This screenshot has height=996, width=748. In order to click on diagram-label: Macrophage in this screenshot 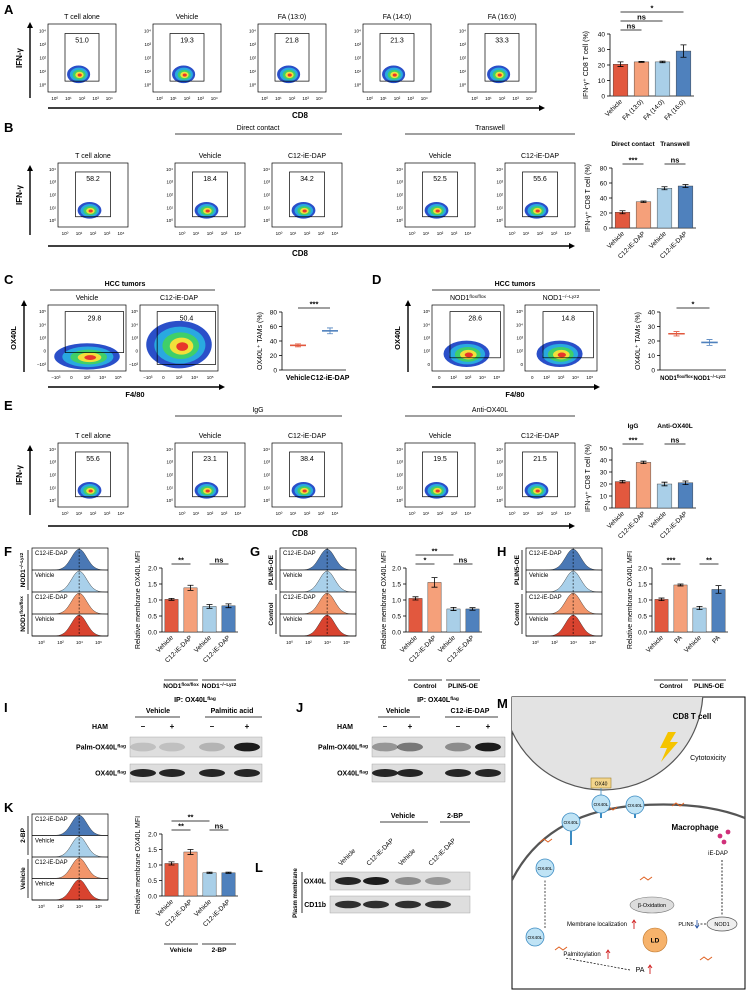, I will do `click(695, 827)`.